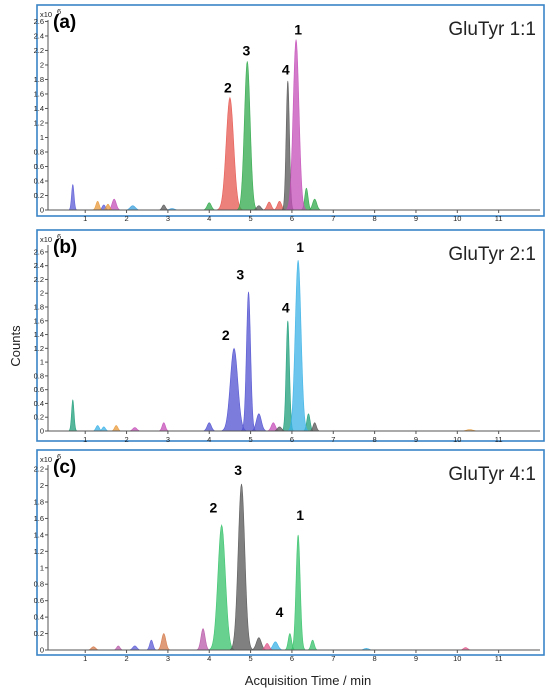  What do you see at coordinates (64, 22) in the screenshot?
I see `panel-letter: (a)` at bounding box center [64, 22].